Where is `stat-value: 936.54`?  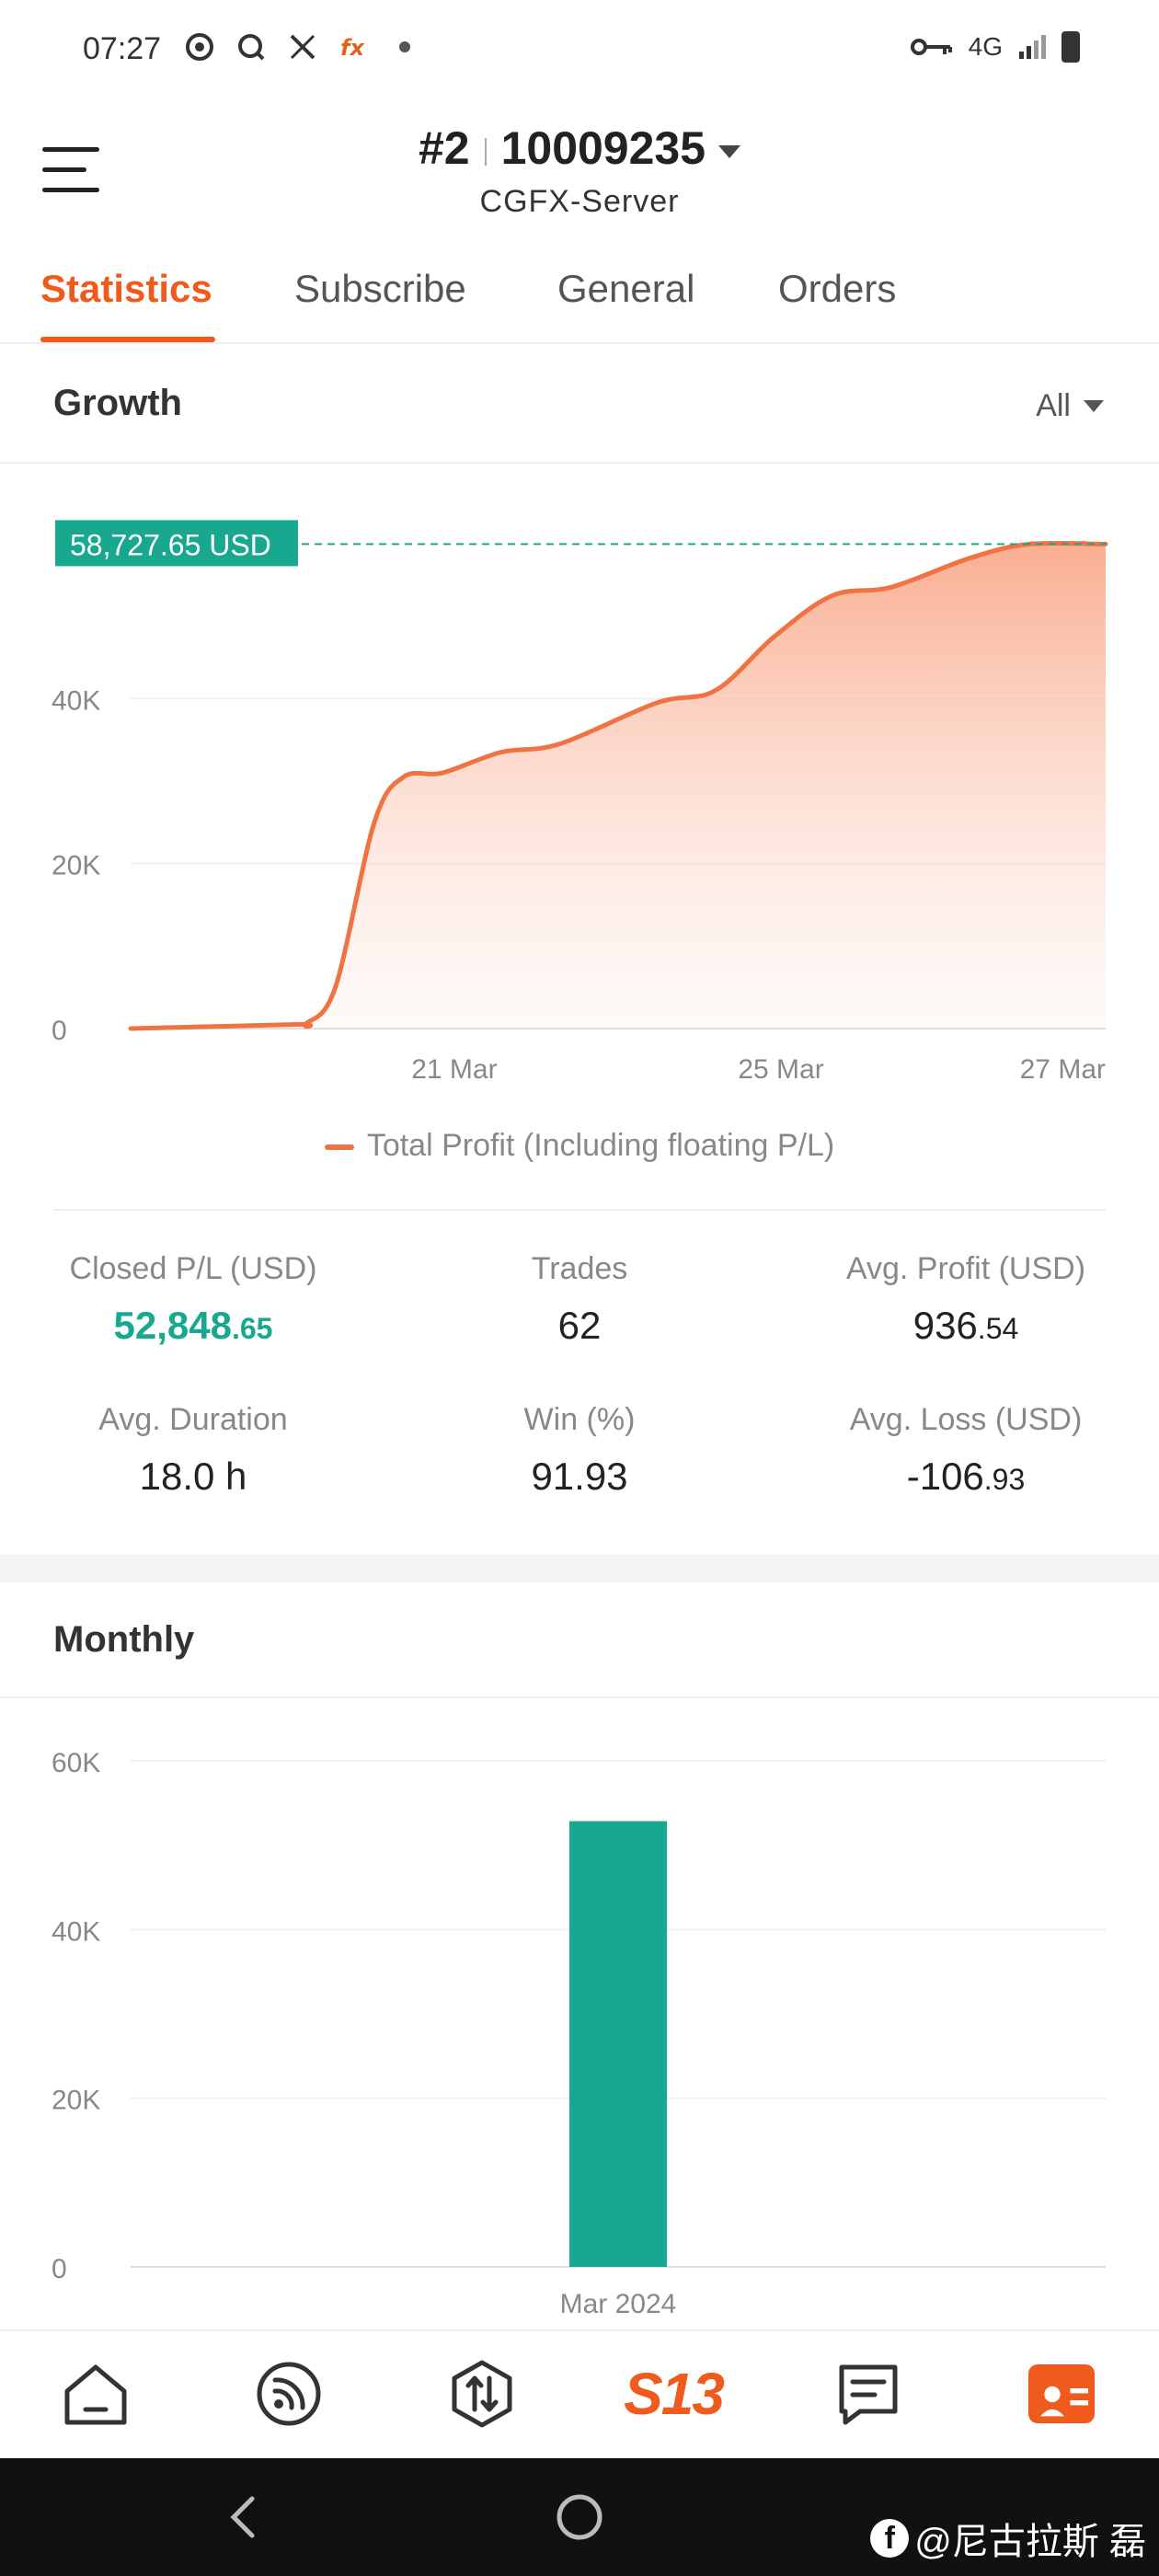 stat-value: 936.54 is located at coordinates (966, 1326).